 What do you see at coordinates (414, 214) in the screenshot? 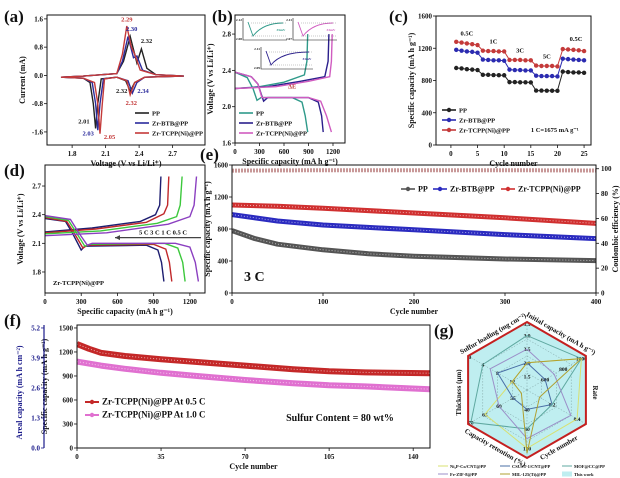
I see `series-zr-tcpp-ni-pp-markers` at bounding box center [414, 214].